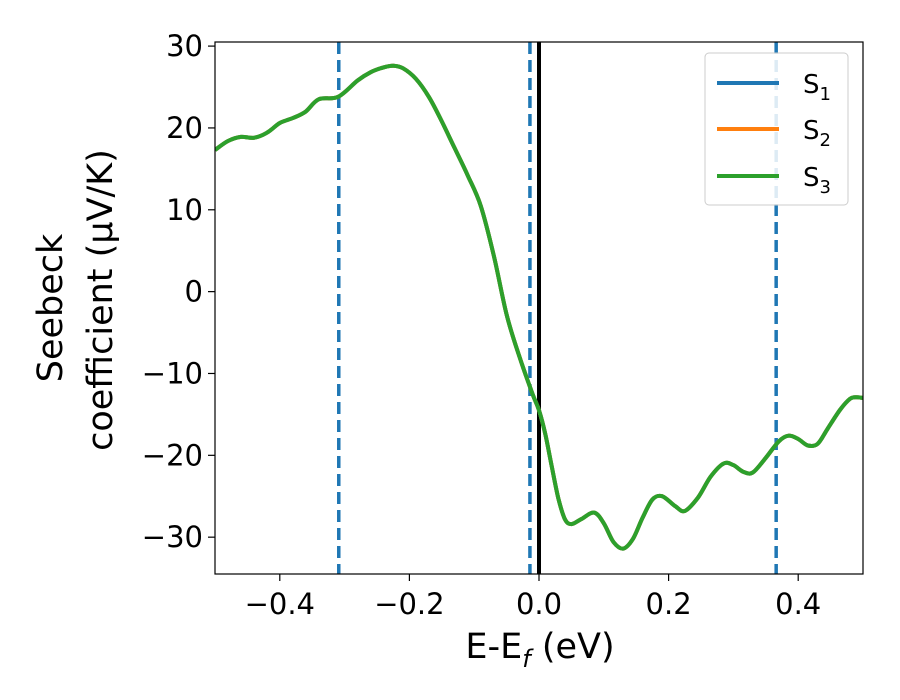  What do you see at coordinates (817, 87) in the screenshot?
I see `legend-label-s1: S1` at bounding box center [817, 87].